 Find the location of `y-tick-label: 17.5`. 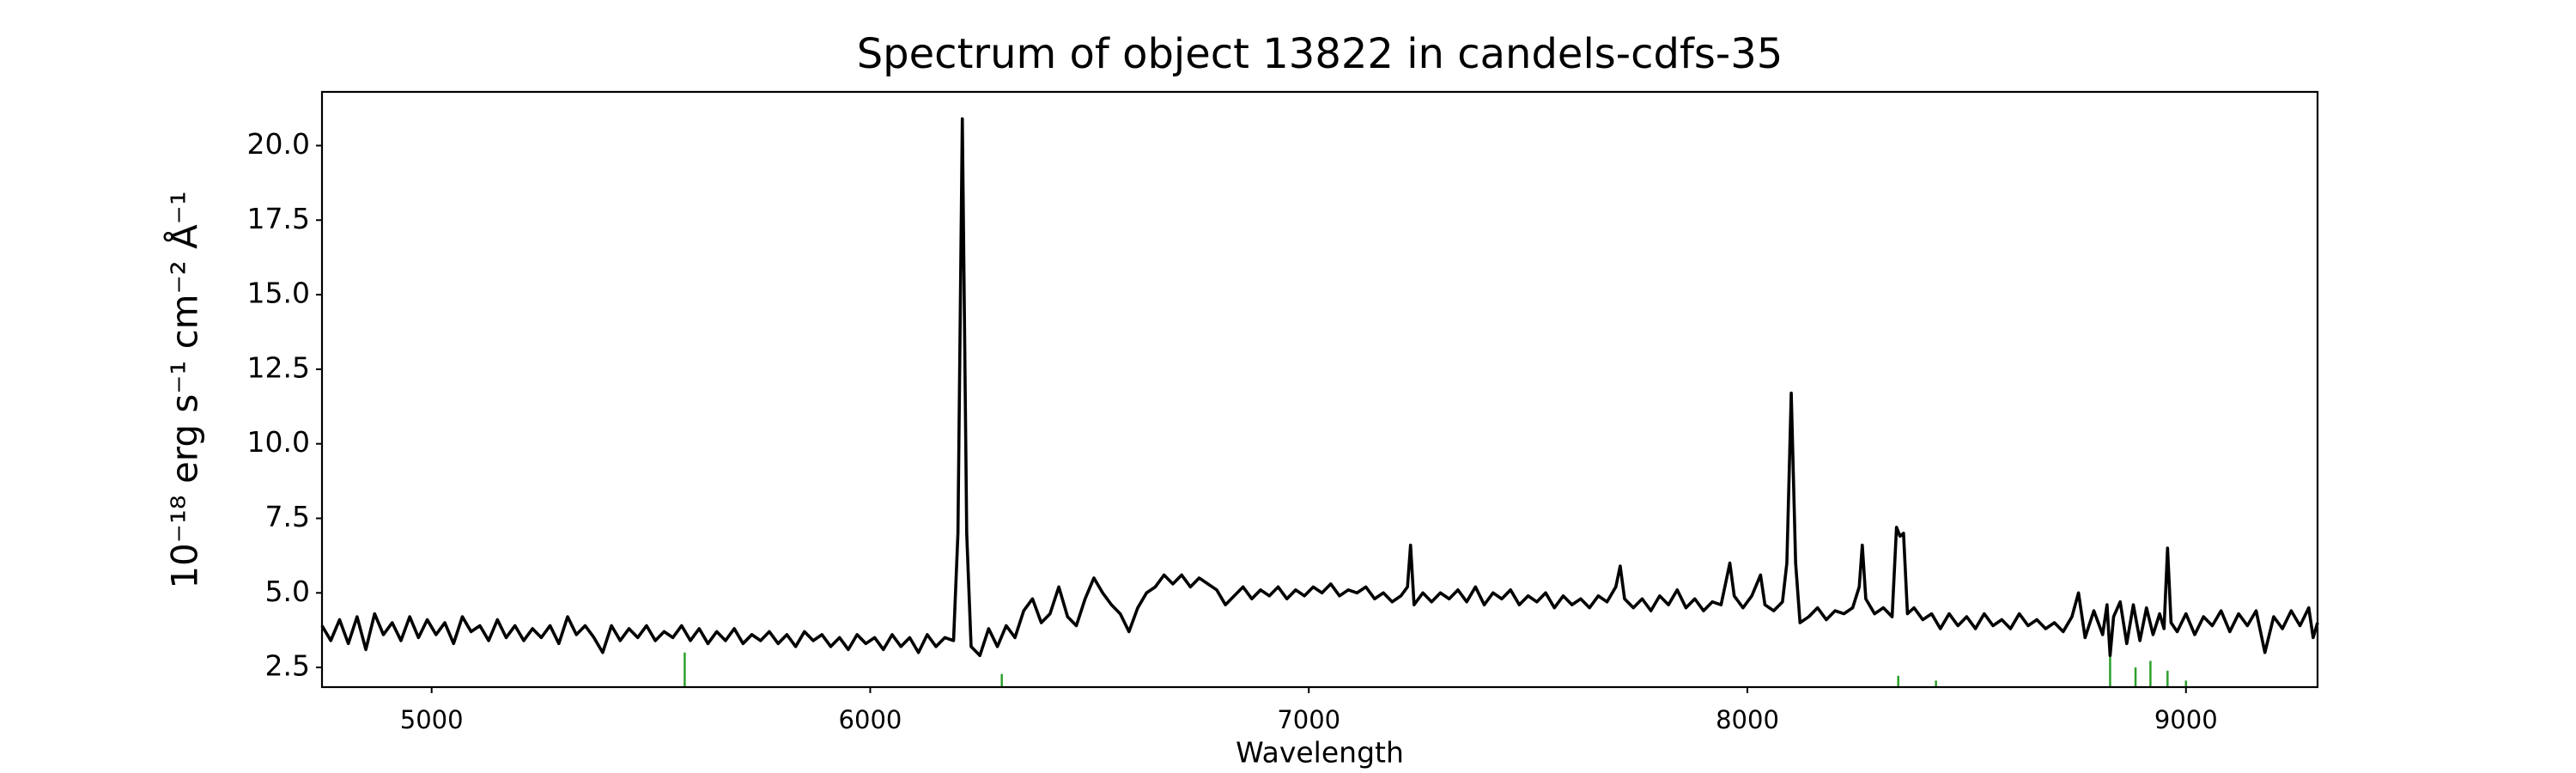

y-tick-label: 17.5 is located at coordinates (279, 218).